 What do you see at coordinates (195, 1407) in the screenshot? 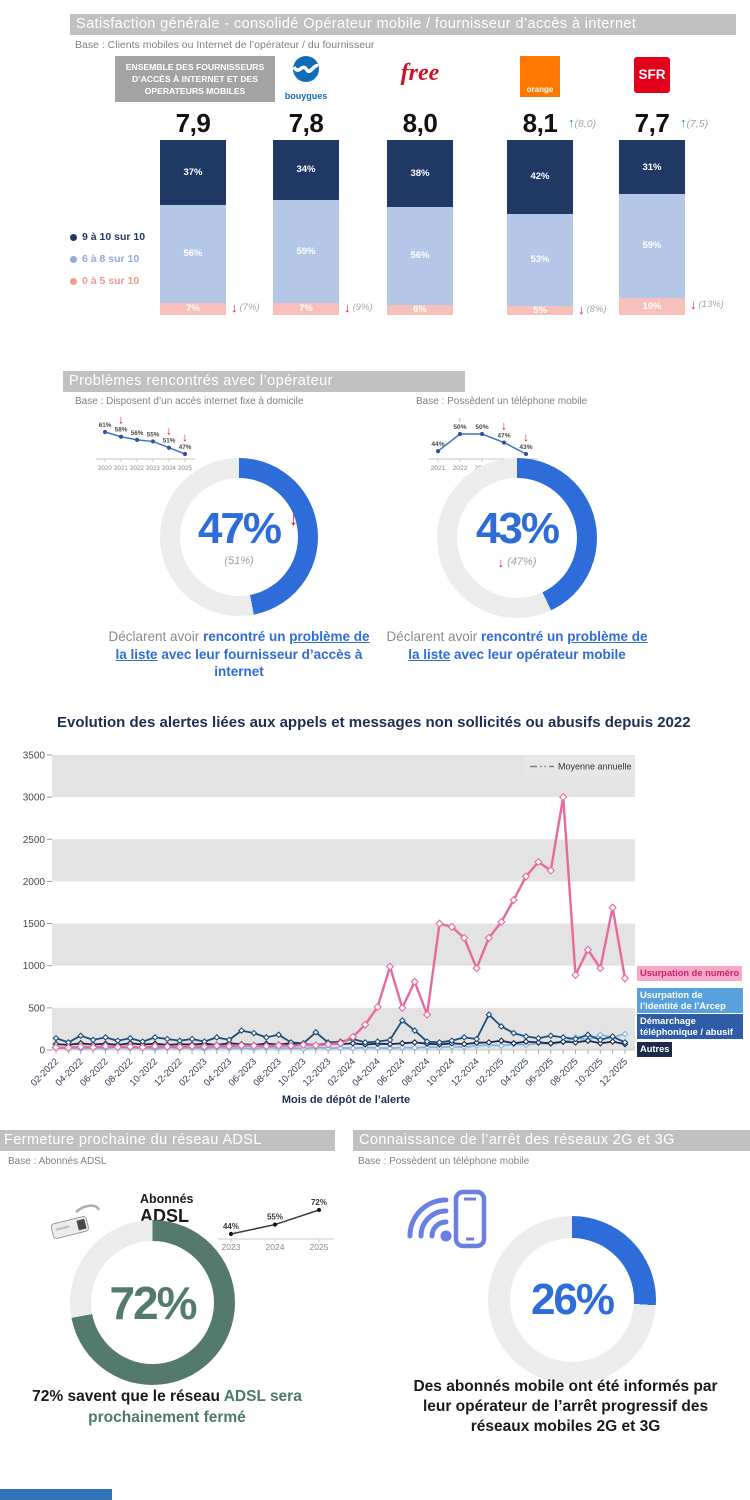
I see `caption-green: ADSL sera prochainement fermé` at bounding box center [195, 1407].